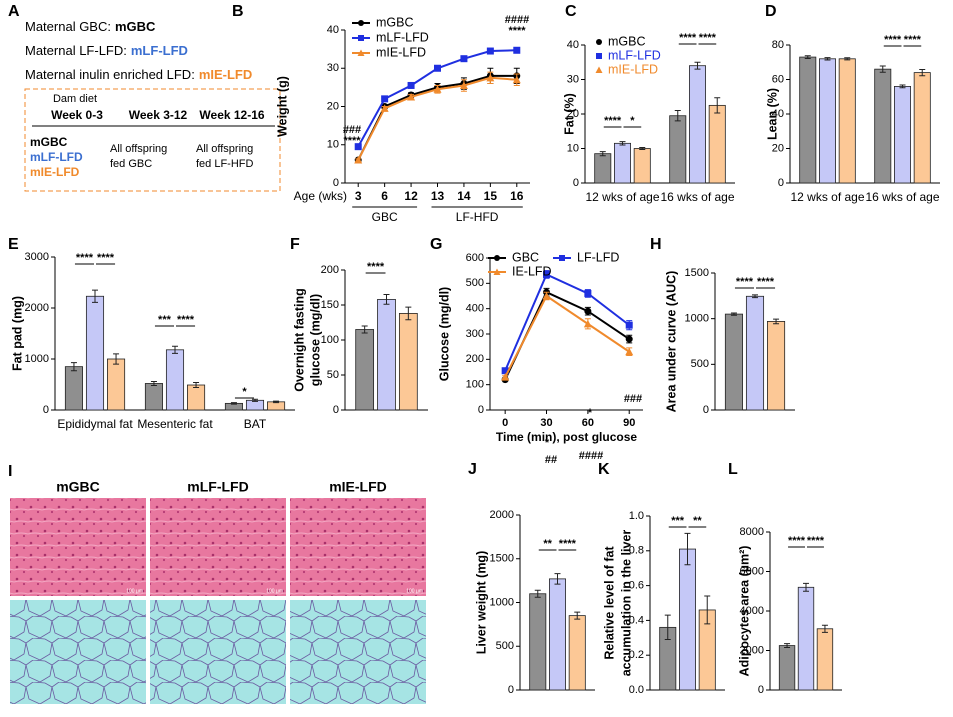  Describe the element at coordinates (671, 342) in the screenshot. I see `y-axis-label: Area under curve (AUC)` at that location.